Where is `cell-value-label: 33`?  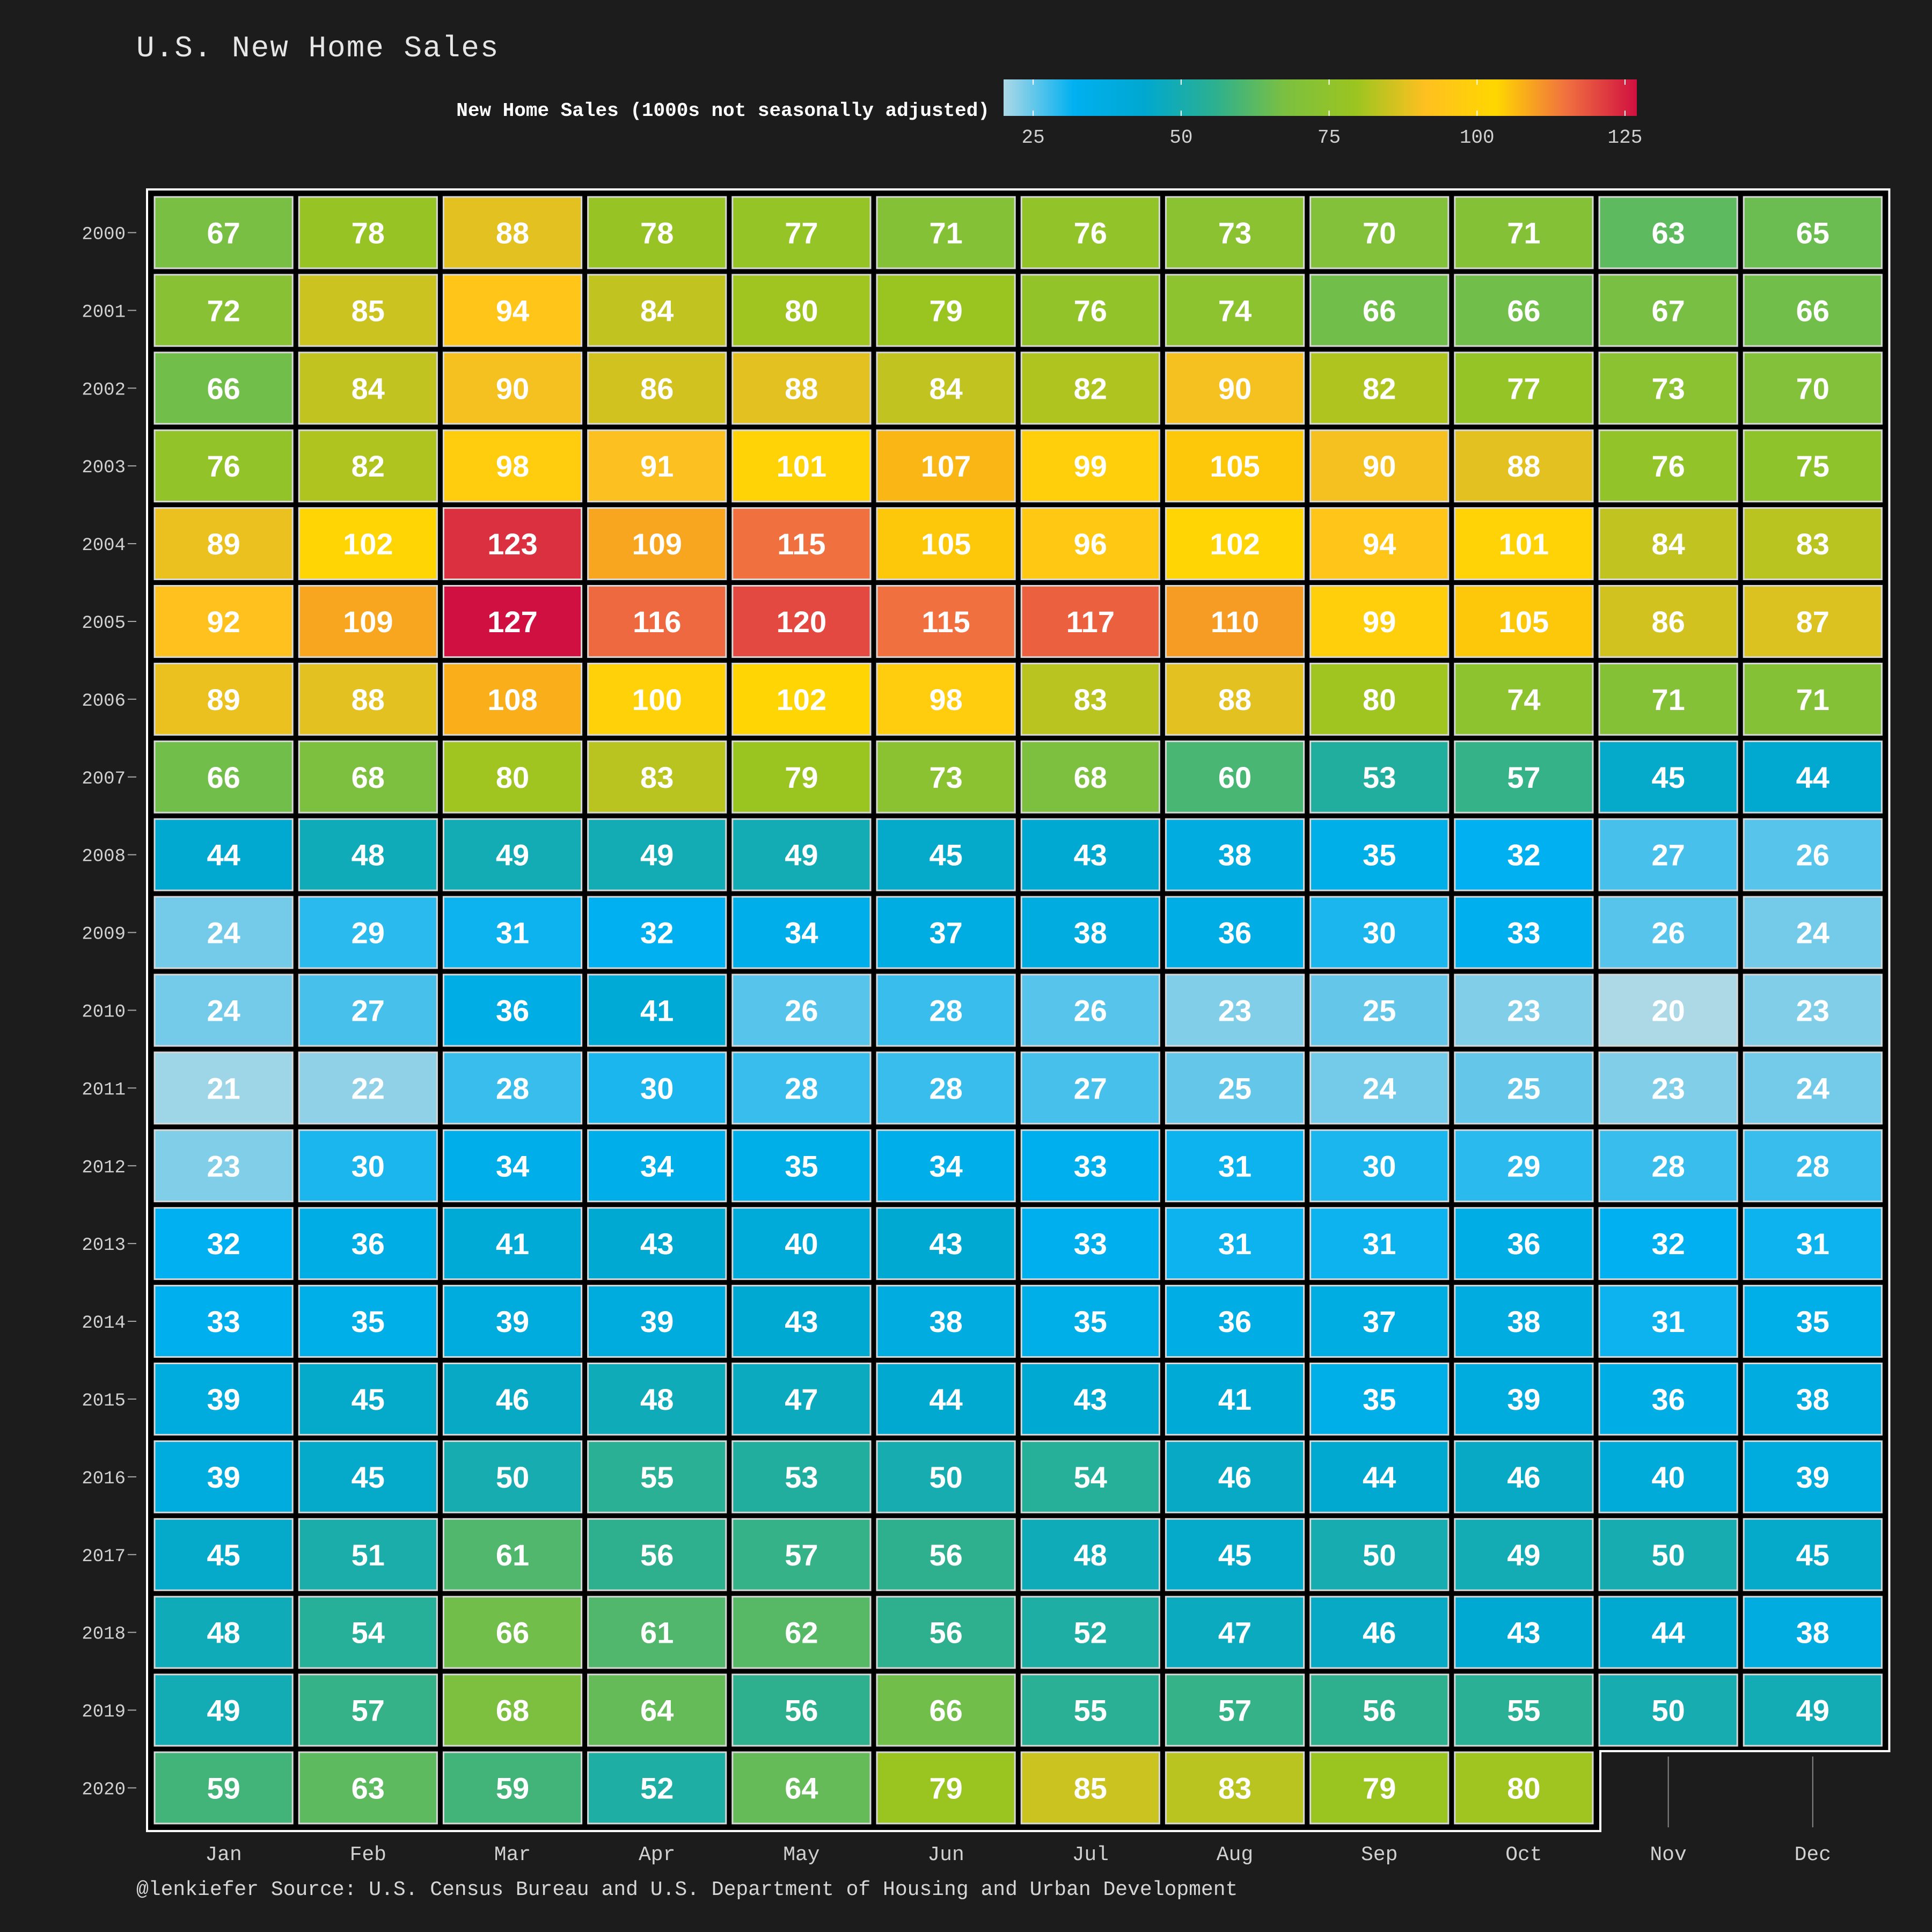 cell-value-label: 33 is located at coordinates (1523, 933).